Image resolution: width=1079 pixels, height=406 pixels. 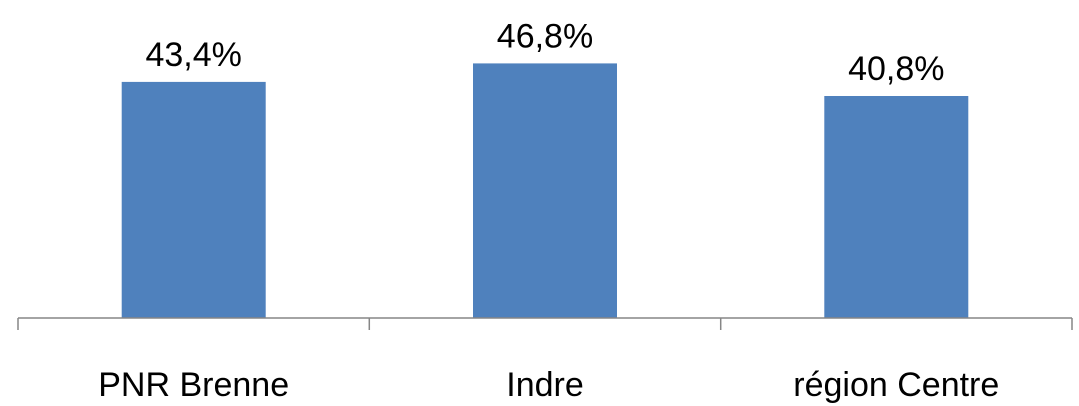 I want to click on x-tick-label-2: Indre, so click(x=545, y=385).